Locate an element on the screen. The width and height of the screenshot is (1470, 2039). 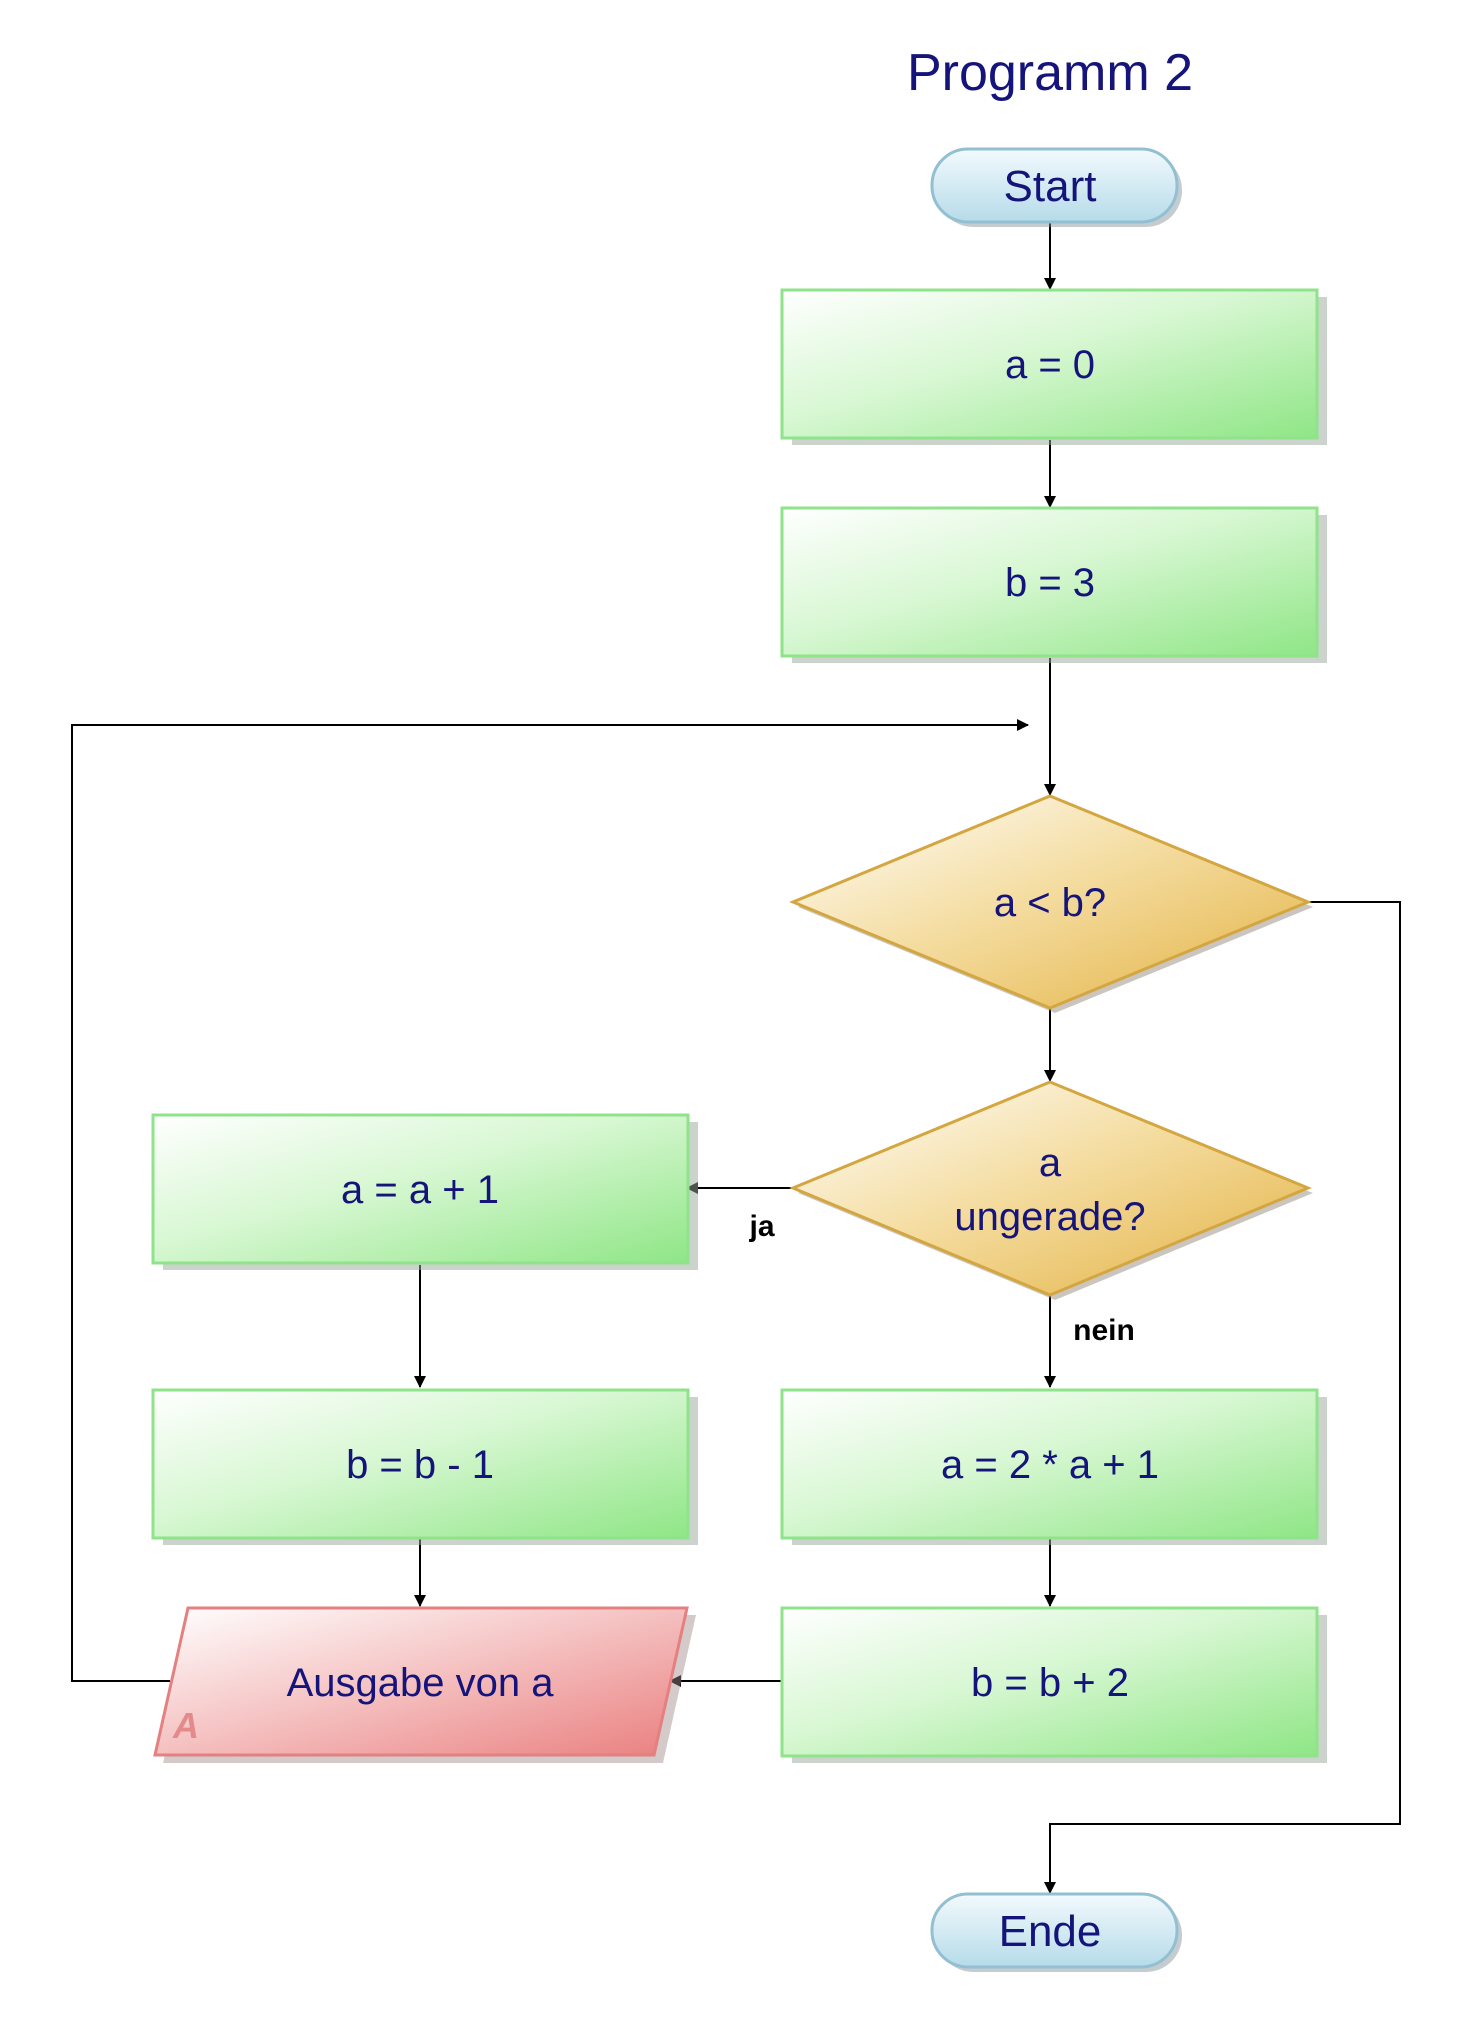
process-a-double: a = 2 * a + 1 is located at coordinates (1053, 1466).